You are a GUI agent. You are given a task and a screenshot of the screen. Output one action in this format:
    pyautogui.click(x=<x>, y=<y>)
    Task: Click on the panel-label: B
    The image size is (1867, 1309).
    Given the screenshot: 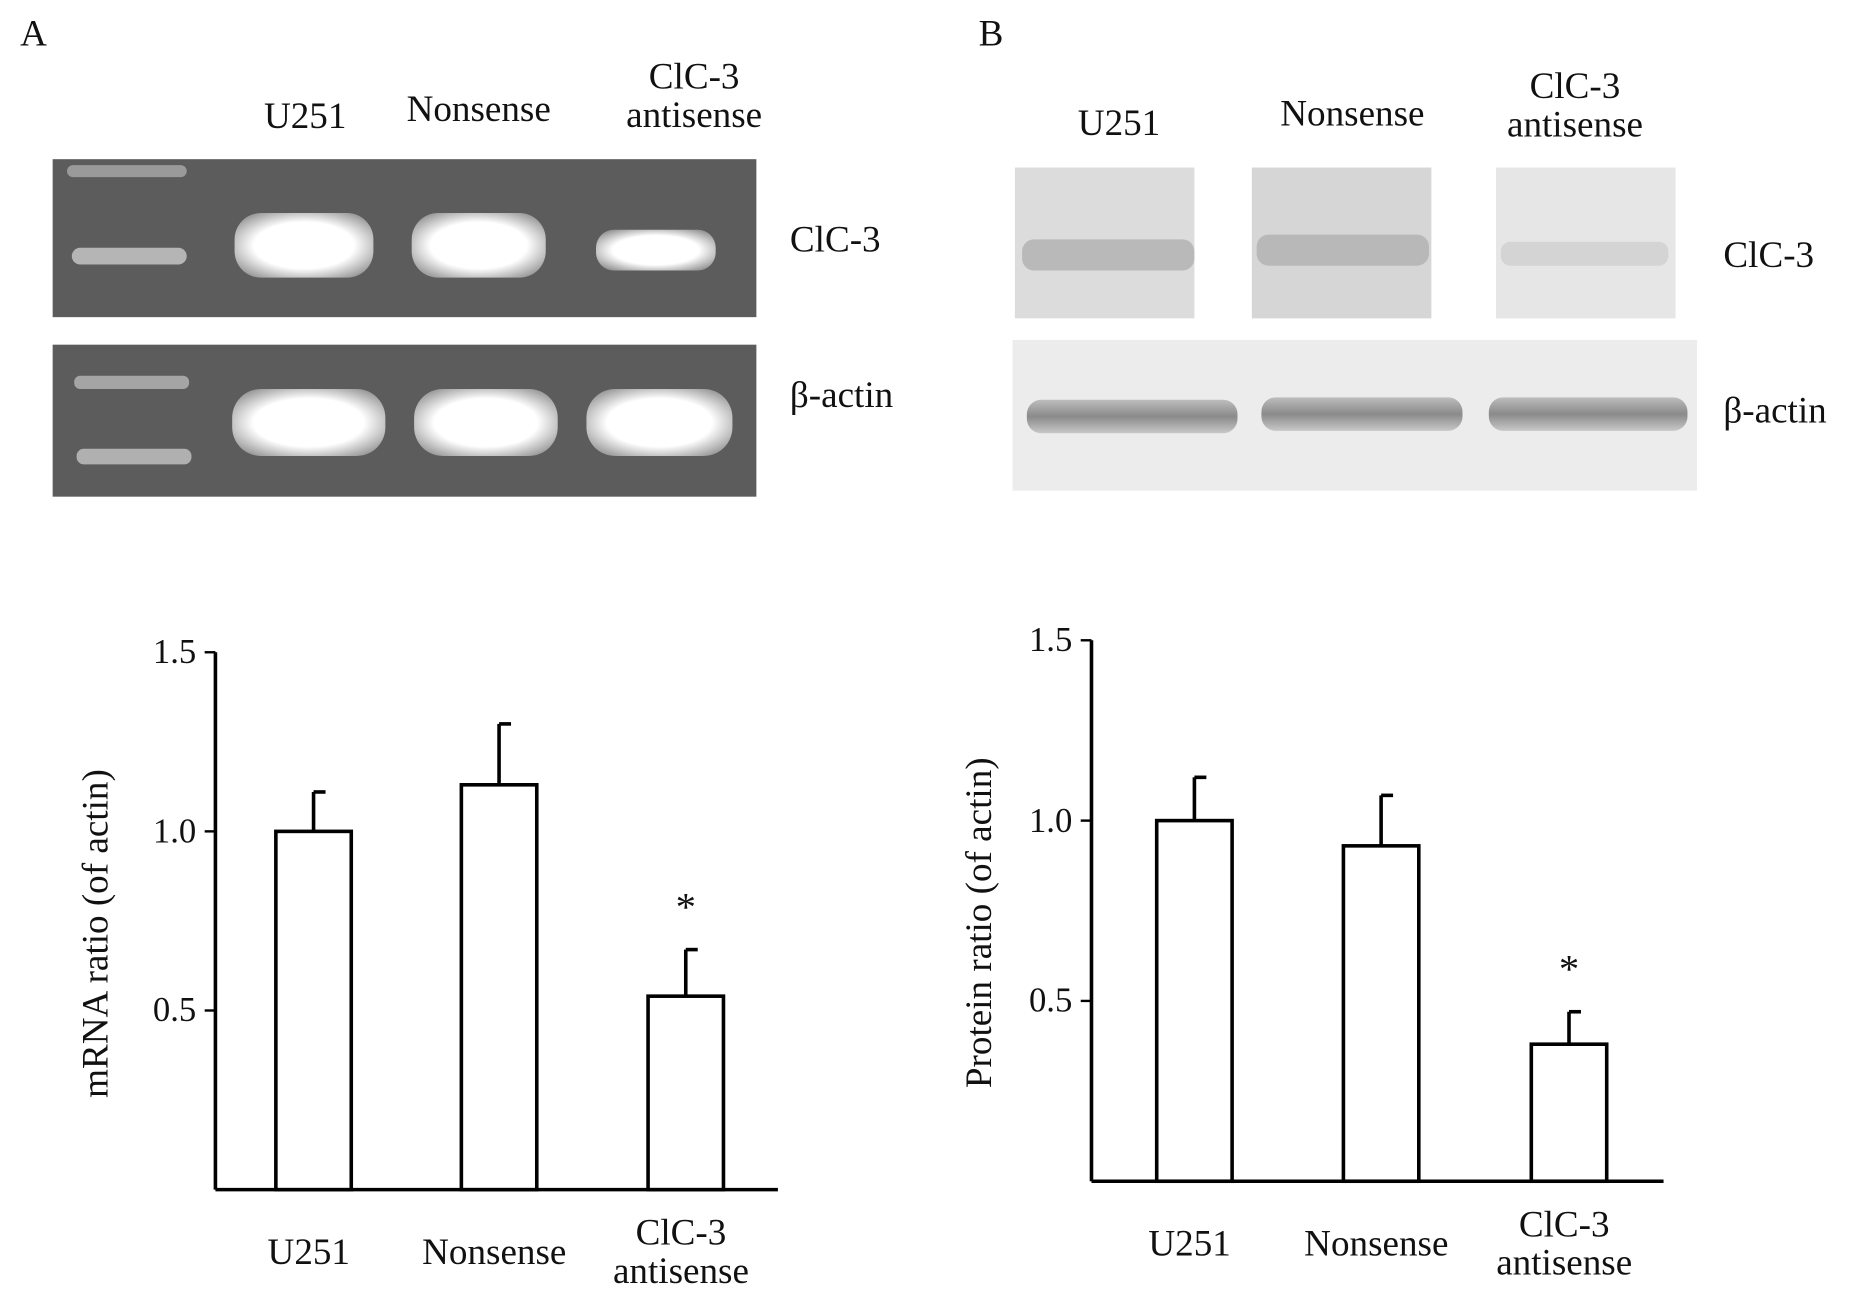 What is the action you would take?
    pyautogui.click(x=991, y=32)
    